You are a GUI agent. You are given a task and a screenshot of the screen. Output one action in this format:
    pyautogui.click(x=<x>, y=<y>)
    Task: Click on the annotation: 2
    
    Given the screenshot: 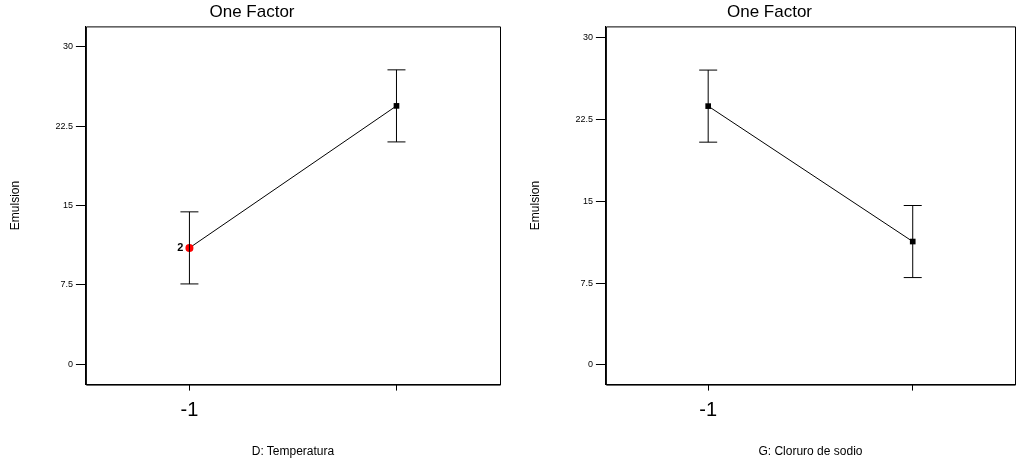 What is the action you would take?
    pyautogui.click(x=180, y=246)
    